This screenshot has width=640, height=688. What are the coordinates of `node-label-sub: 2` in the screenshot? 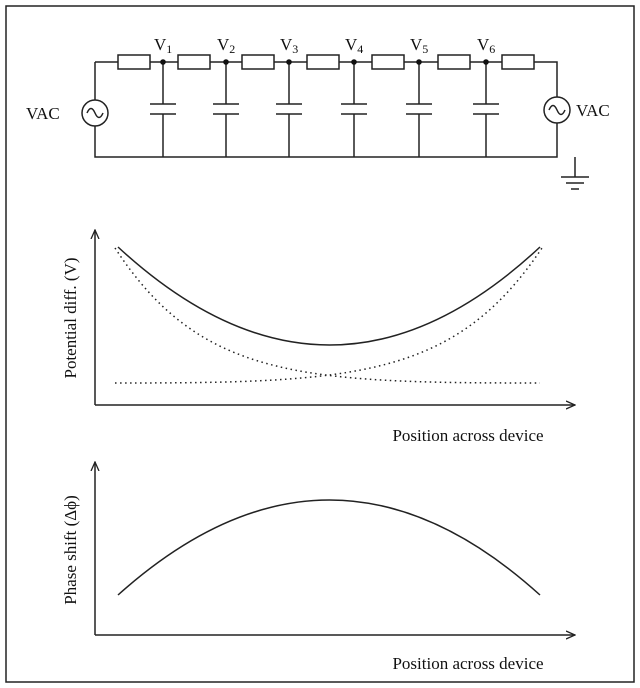 It's located at (232, 49).